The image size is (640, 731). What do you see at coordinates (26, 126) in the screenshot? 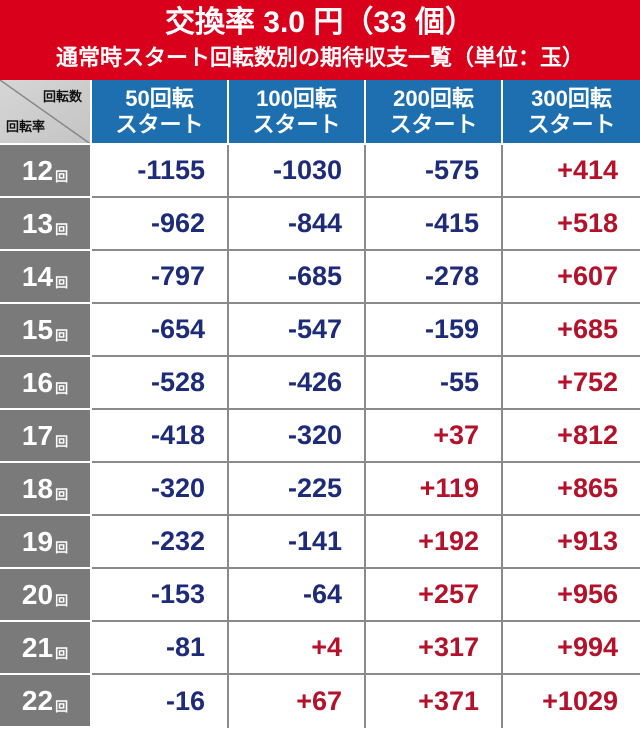
I see `corner-rate-label: 回転率` at bounding box center [26, 126].